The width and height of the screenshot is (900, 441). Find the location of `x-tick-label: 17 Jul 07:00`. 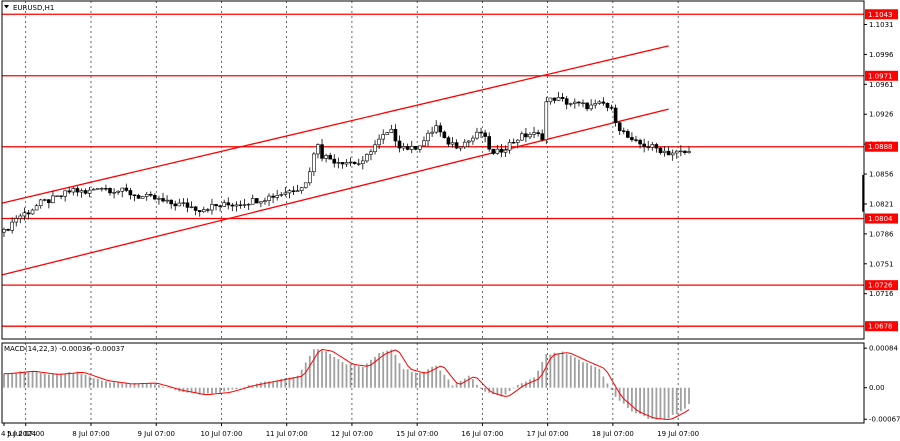

x-tick-label: 17 Jul 07:00 is located at coordinates (548, 434).